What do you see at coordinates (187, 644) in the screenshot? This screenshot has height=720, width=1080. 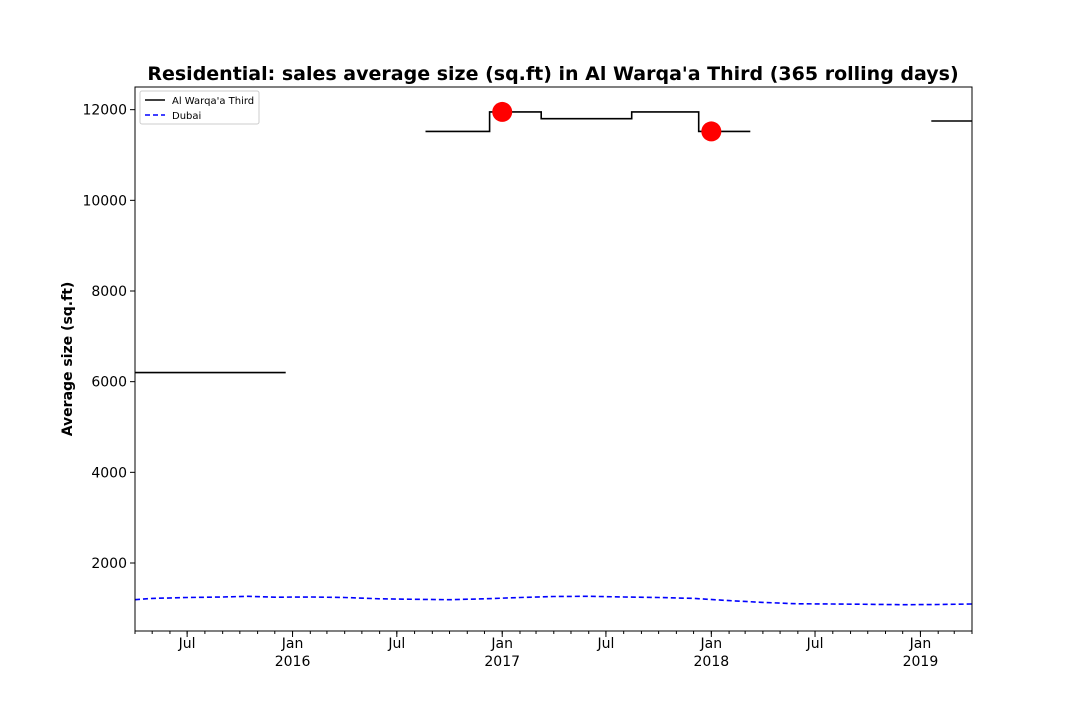 I see `x-tick-label-1: Jul` at bounding box center [187, 644].